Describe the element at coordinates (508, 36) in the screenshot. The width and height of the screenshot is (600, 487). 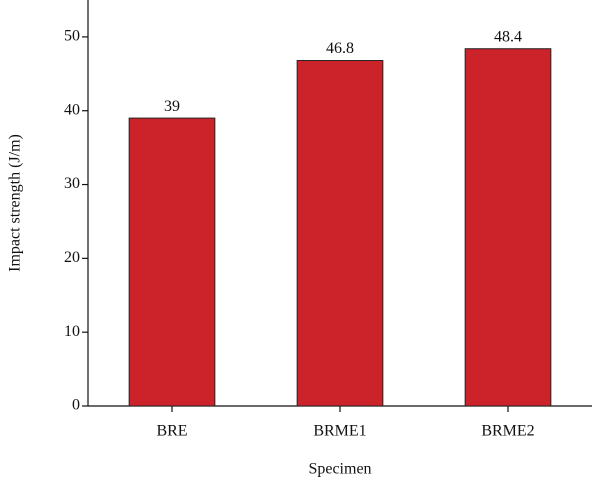
I see `value-label: 48.4` at that location.